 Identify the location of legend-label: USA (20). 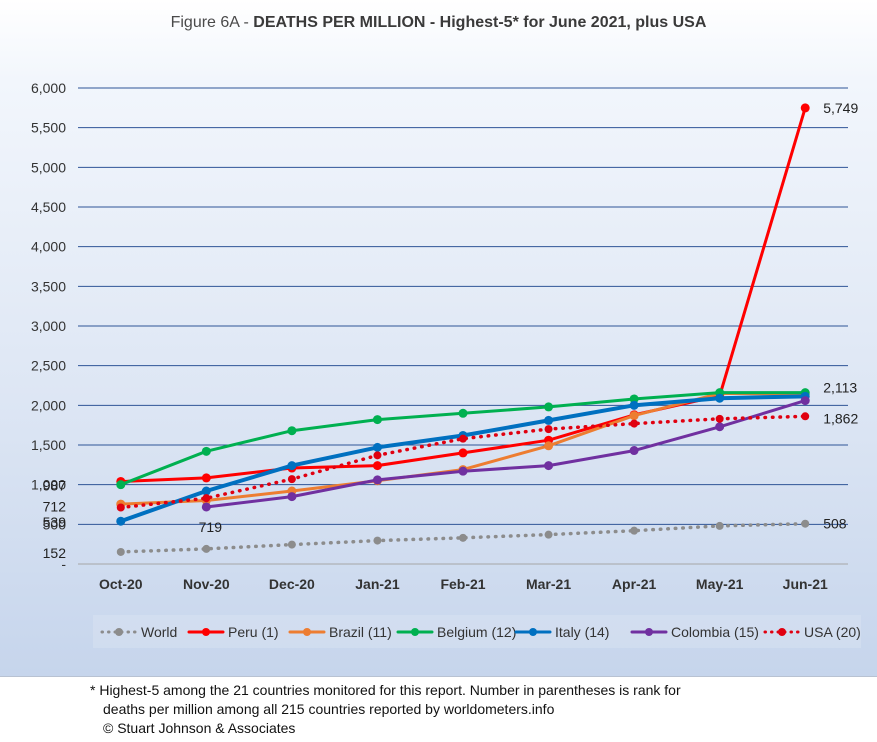
(832, 632).